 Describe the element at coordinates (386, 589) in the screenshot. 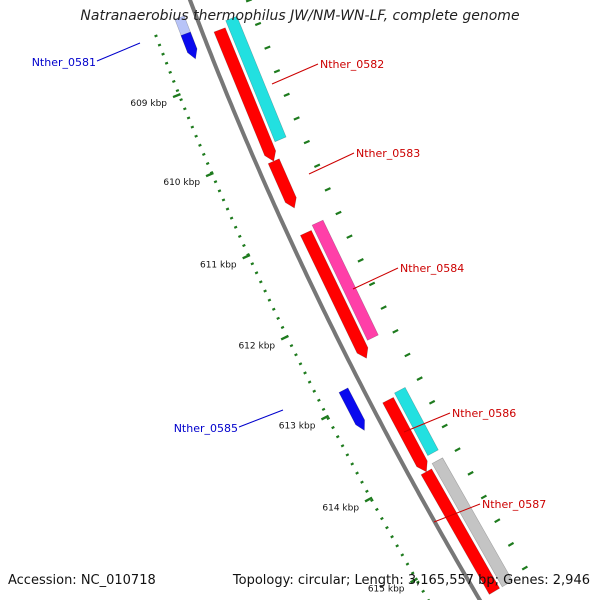

I see `tick-label: 615 kbp` at that location.